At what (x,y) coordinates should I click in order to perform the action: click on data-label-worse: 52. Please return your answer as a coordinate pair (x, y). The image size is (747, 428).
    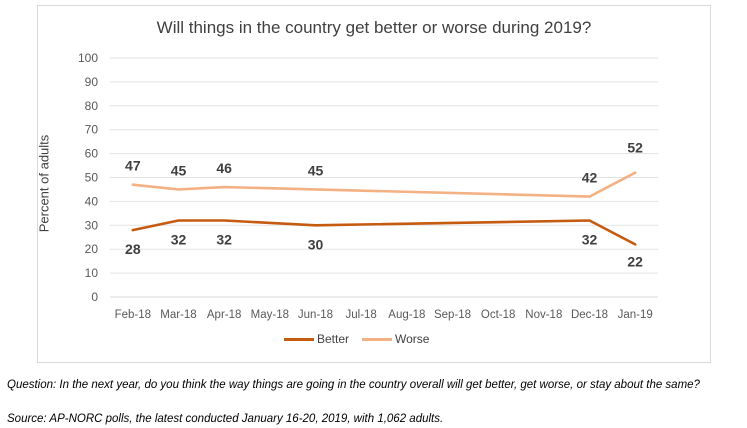
    Looking at the image, I should click on (635, 148).